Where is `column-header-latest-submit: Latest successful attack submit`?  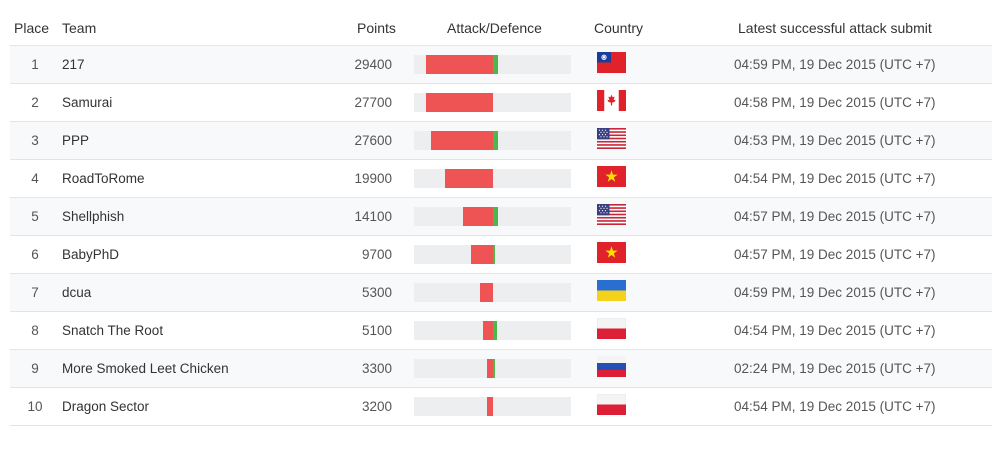
column-header-latest-submit: Latest successful attack submit is located at coordinates (835, 28).